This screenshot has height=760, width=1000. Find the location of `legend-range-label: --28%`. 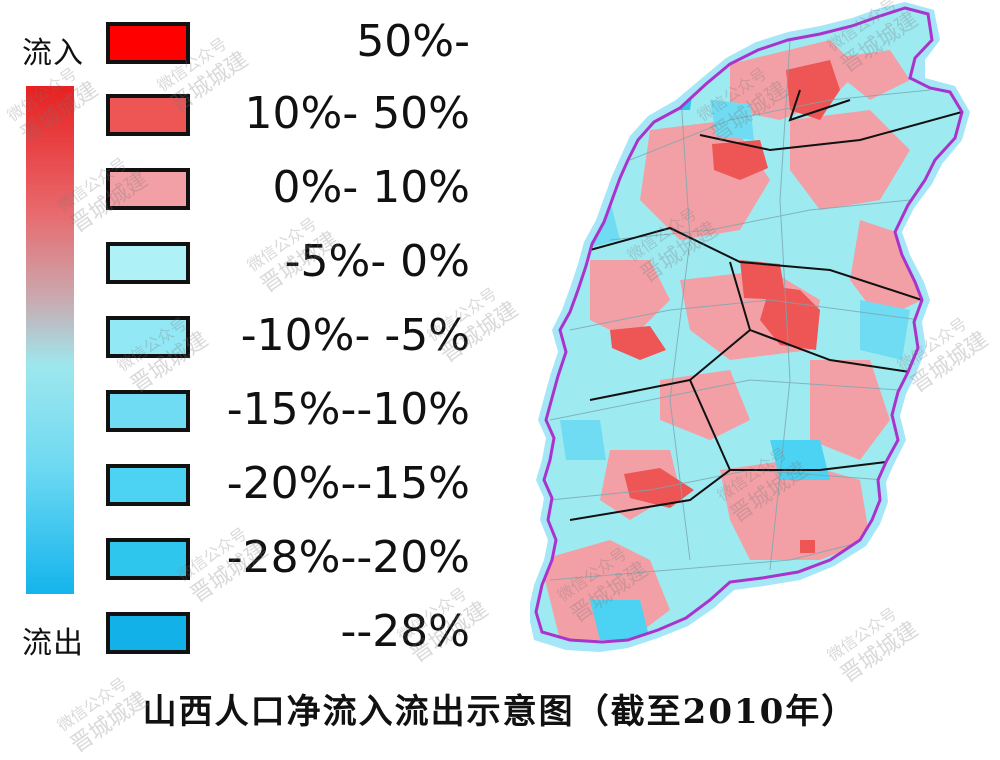

legend-range-label: --28% is located at coordinates (405, 631).